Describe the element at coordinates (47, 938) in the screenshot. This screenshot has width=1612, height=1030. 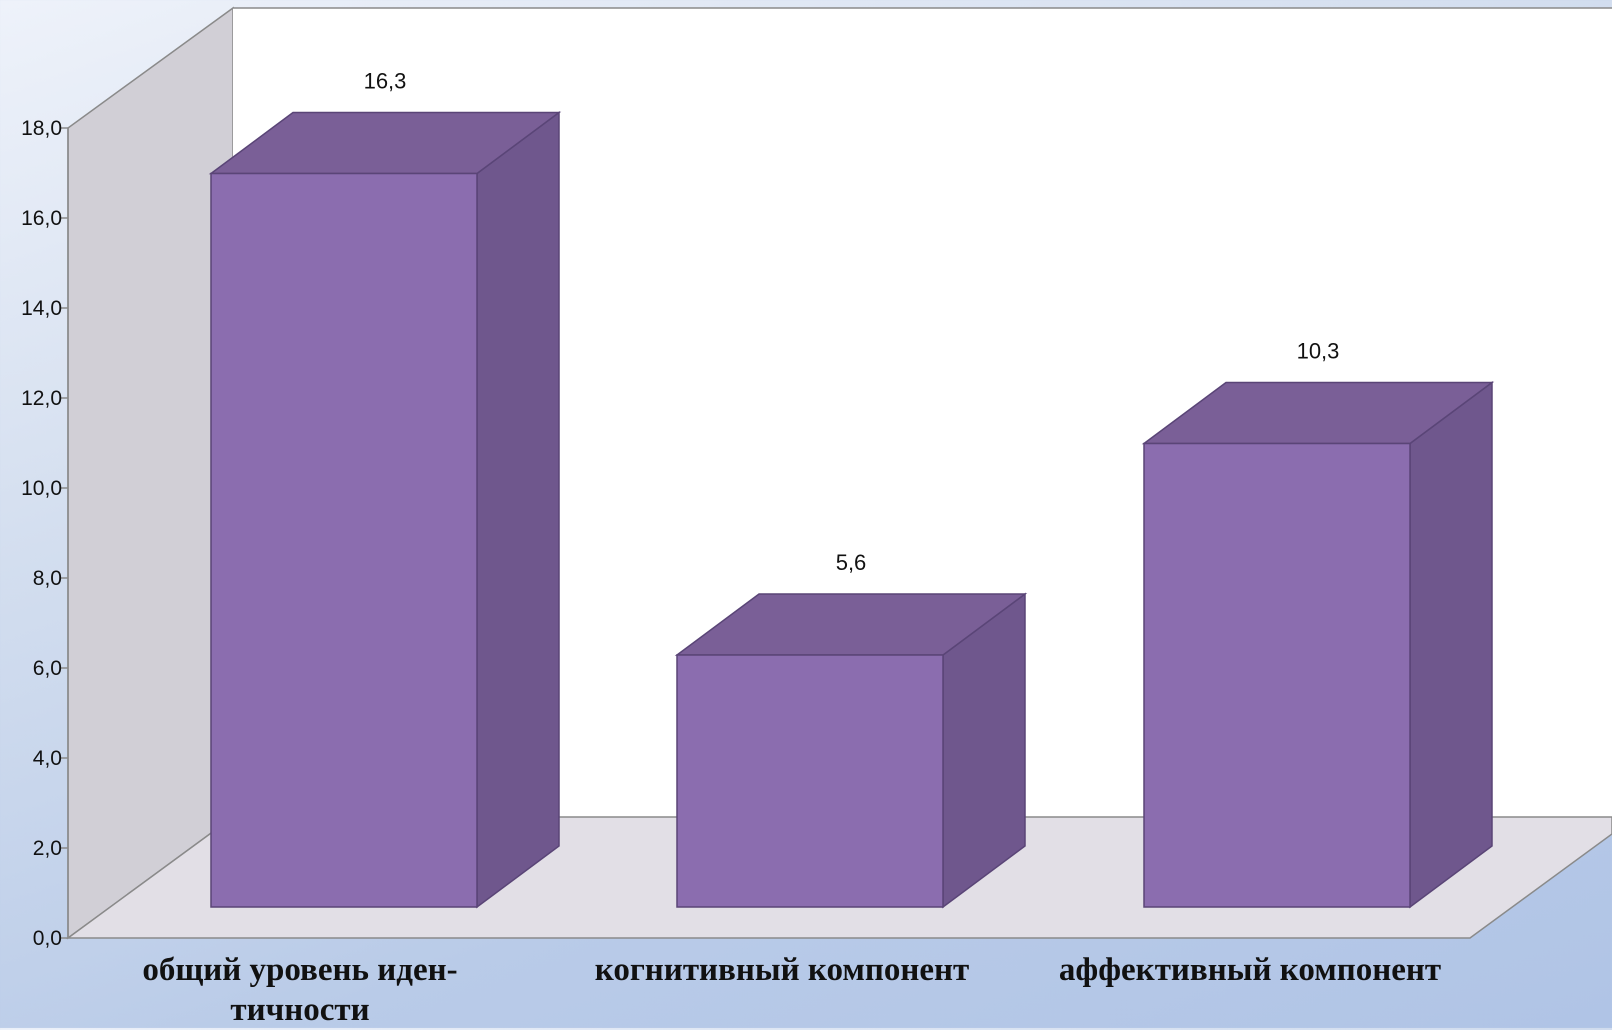
I see `y-tick-label: 0,0` at that location.